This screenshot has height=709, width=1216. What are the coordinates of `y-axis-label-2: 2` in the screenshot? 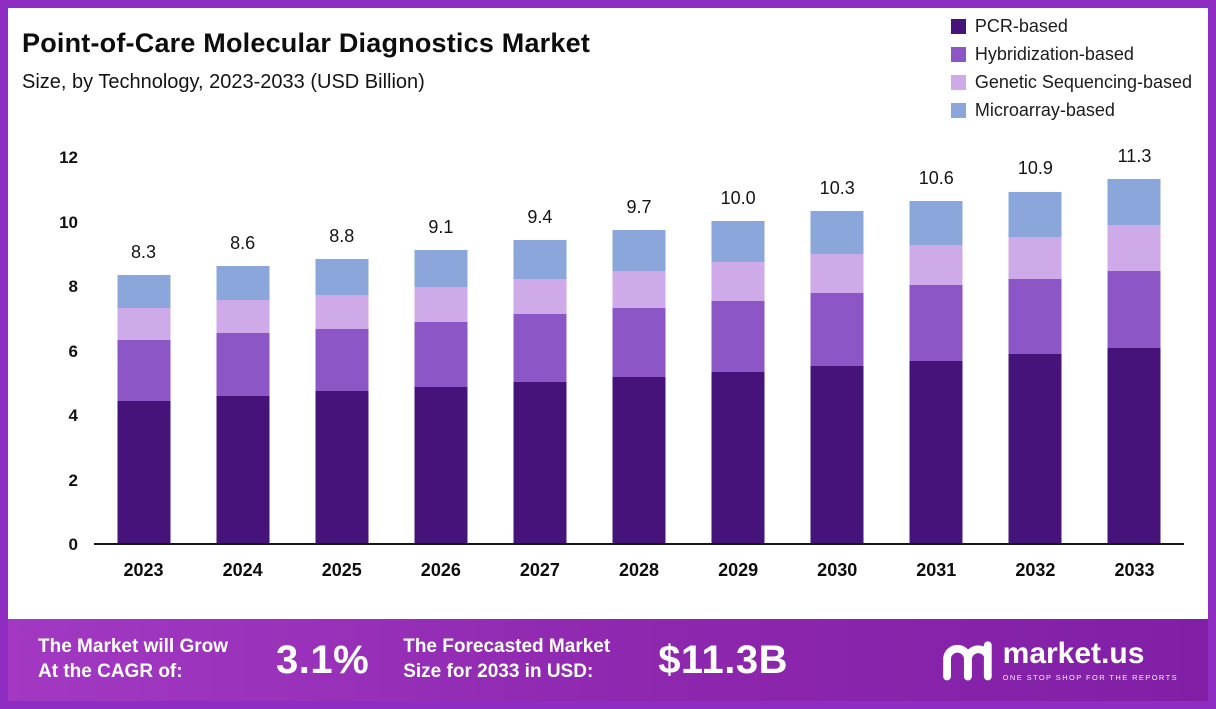 It's located at (73, 480).